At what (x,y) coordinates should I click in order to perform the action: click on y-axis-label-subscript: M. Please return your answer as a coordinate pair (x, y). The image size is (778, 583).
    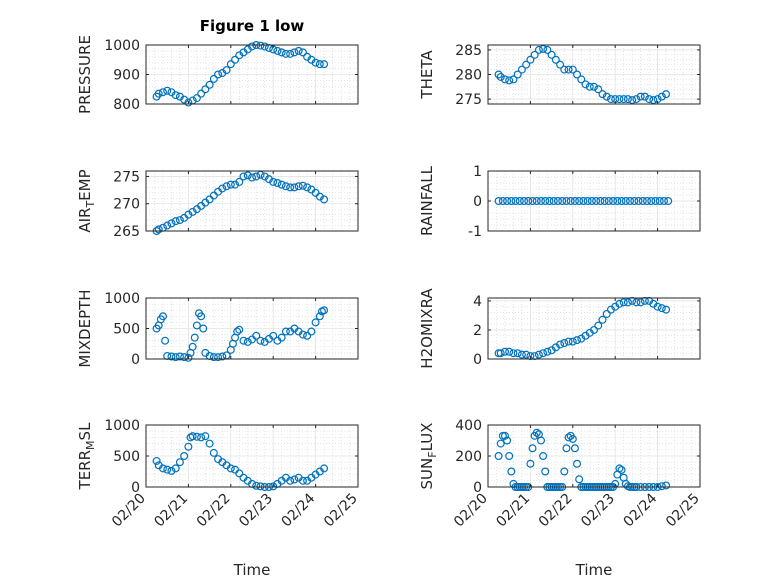
    Looking at the image, I should click on (90, 445).